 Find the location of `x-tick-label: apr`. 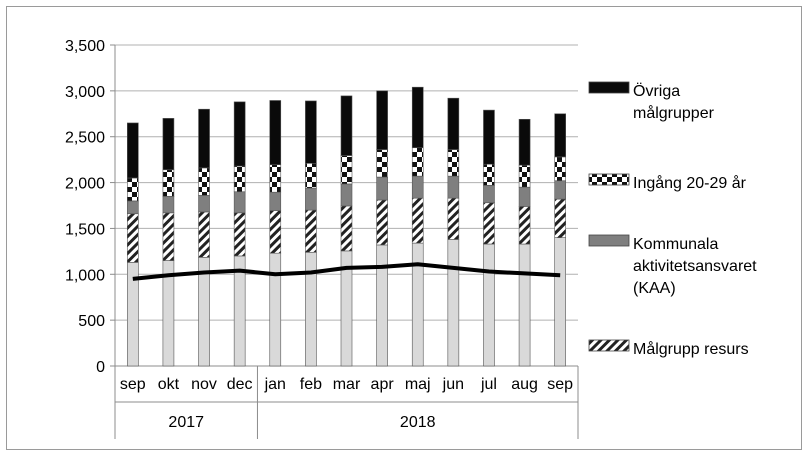

x-tick-label: apr is located at coordinates (383, 384).